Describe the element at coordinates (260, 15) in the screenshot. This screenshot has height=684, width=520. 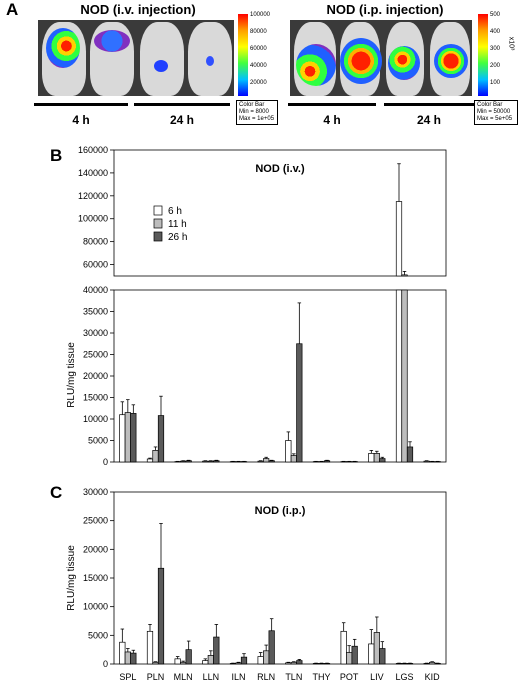
I see `colorbar-tick: 100000` at that location.